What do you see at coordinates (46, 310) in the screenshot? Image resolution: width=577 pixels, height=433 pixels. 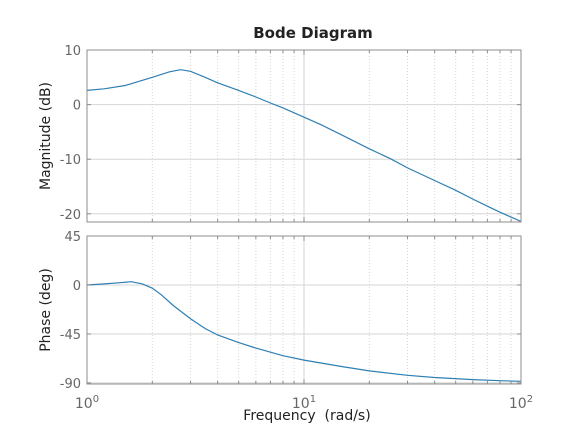 I see `phase-y-axis-label: Phase (deg)` at bounding box center [46, 310].